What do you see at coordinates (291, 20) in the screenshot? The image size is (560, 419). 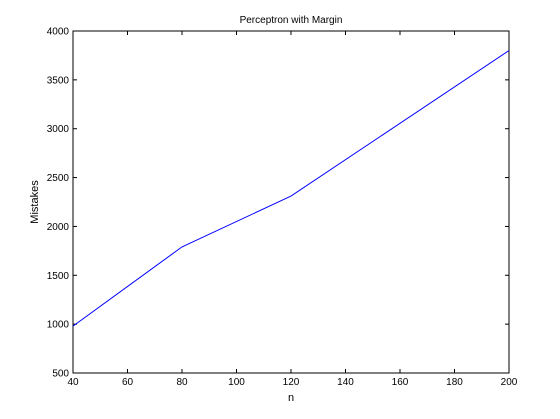 I see `chart-title: Perceptron with Margin` at bounding box center [291, 20].